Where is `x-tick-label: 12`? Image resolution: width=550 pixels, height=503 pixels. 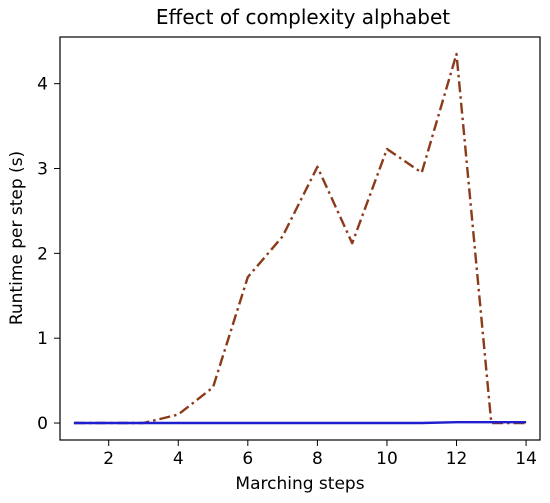
x-tick-label: 12 is located at coordinates (457, 459).